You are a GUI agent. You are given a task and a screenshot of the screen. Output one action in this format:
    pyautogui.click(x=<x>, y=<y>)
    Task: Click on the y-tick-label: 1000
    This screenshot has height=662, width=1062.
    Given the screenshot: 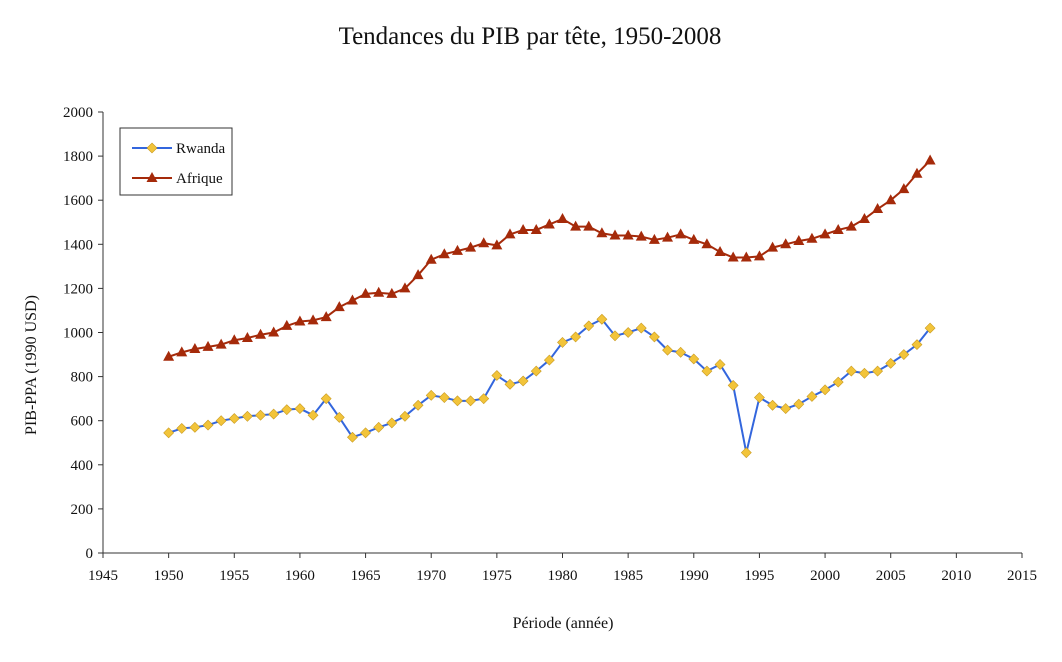 What is the action you would take?
    pyautogui.click(x=78, y=334)
    